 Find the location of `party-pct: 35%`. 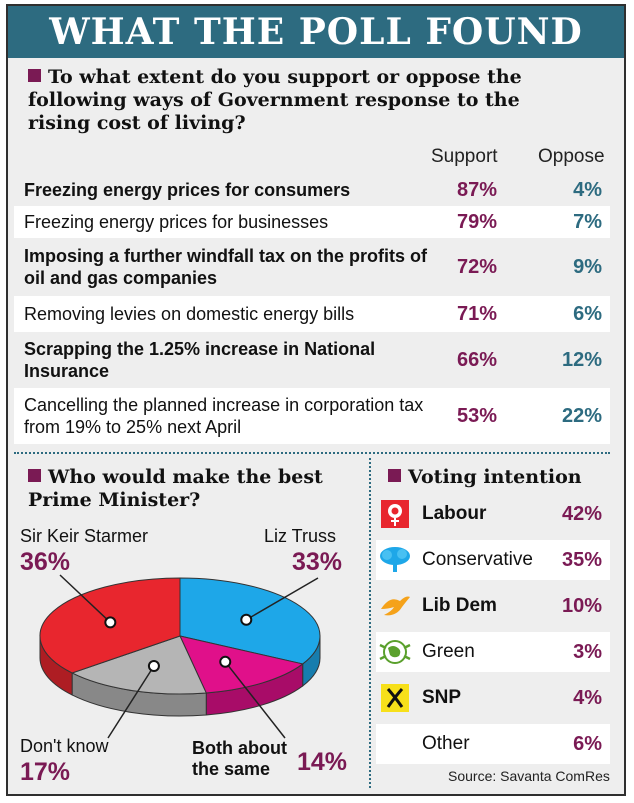

party-pct: 35% is located at coordinates (581, 559).